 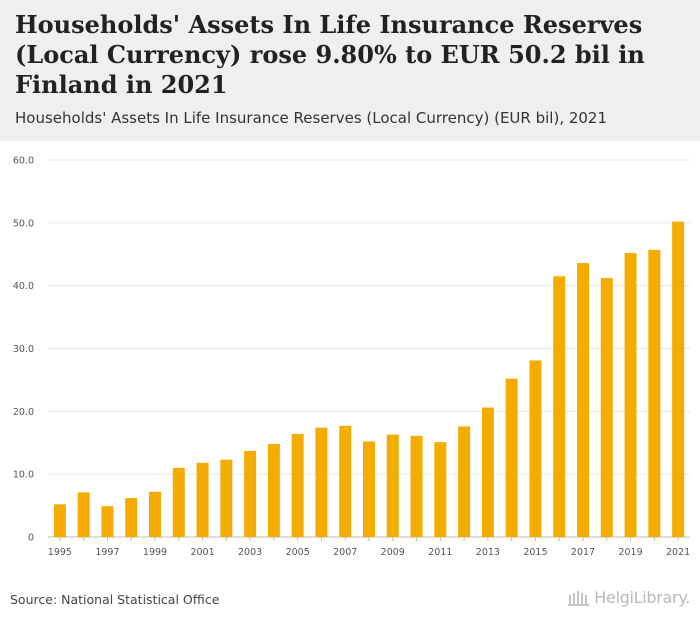 What do you see at coordinates (23, 475) in the screenshot?
I see `y-tick-label: 10.0` at bounding box center [23, 475].